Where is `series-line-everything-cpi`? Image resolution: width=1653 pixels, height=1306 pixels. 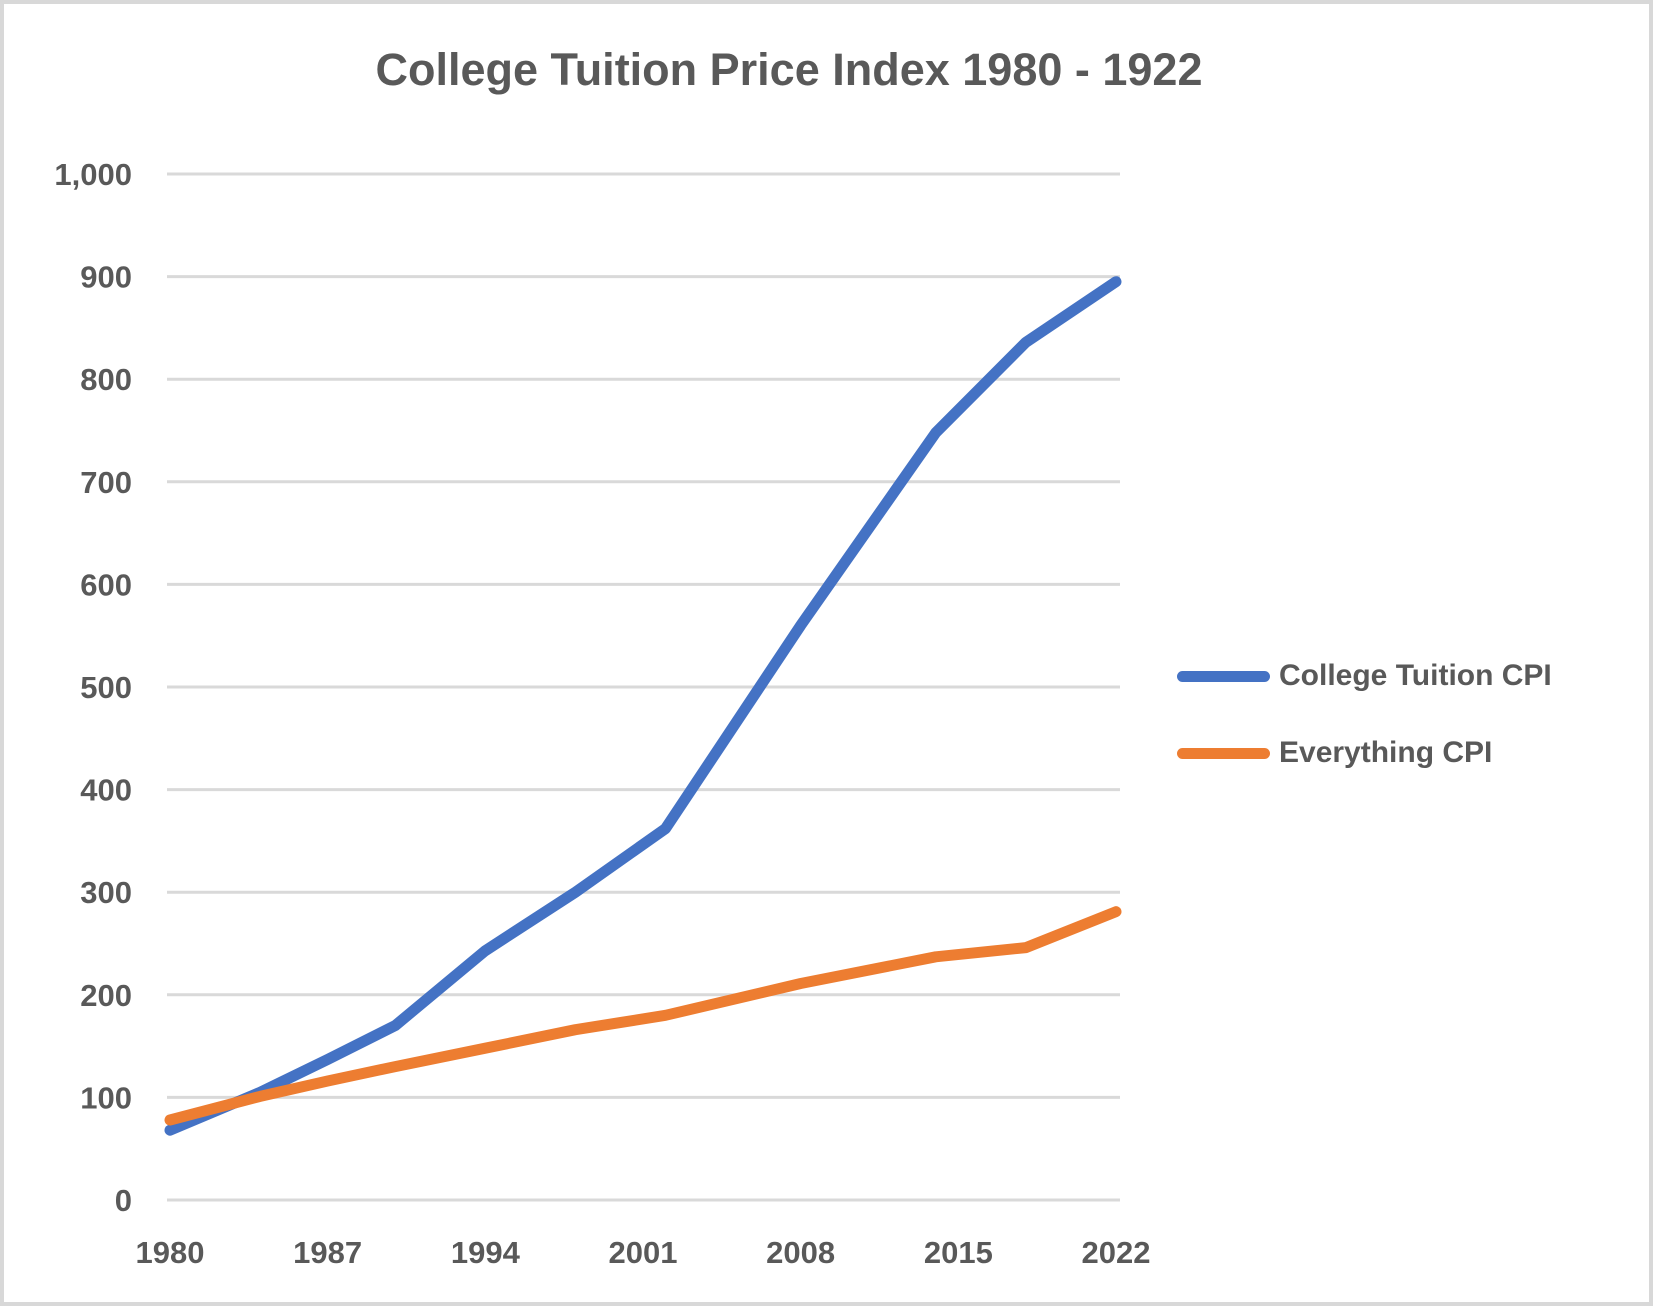 series-line-everything-cpi is located at coordinates (643, 1016).